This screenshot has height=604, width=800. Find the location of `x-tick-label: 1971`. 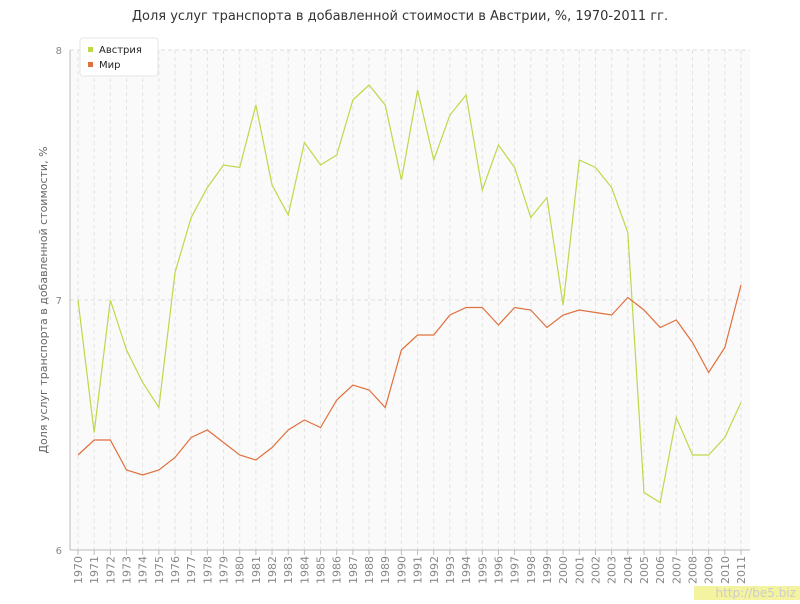

x-tick-label: 1971 is located at coordinates (94, 570).